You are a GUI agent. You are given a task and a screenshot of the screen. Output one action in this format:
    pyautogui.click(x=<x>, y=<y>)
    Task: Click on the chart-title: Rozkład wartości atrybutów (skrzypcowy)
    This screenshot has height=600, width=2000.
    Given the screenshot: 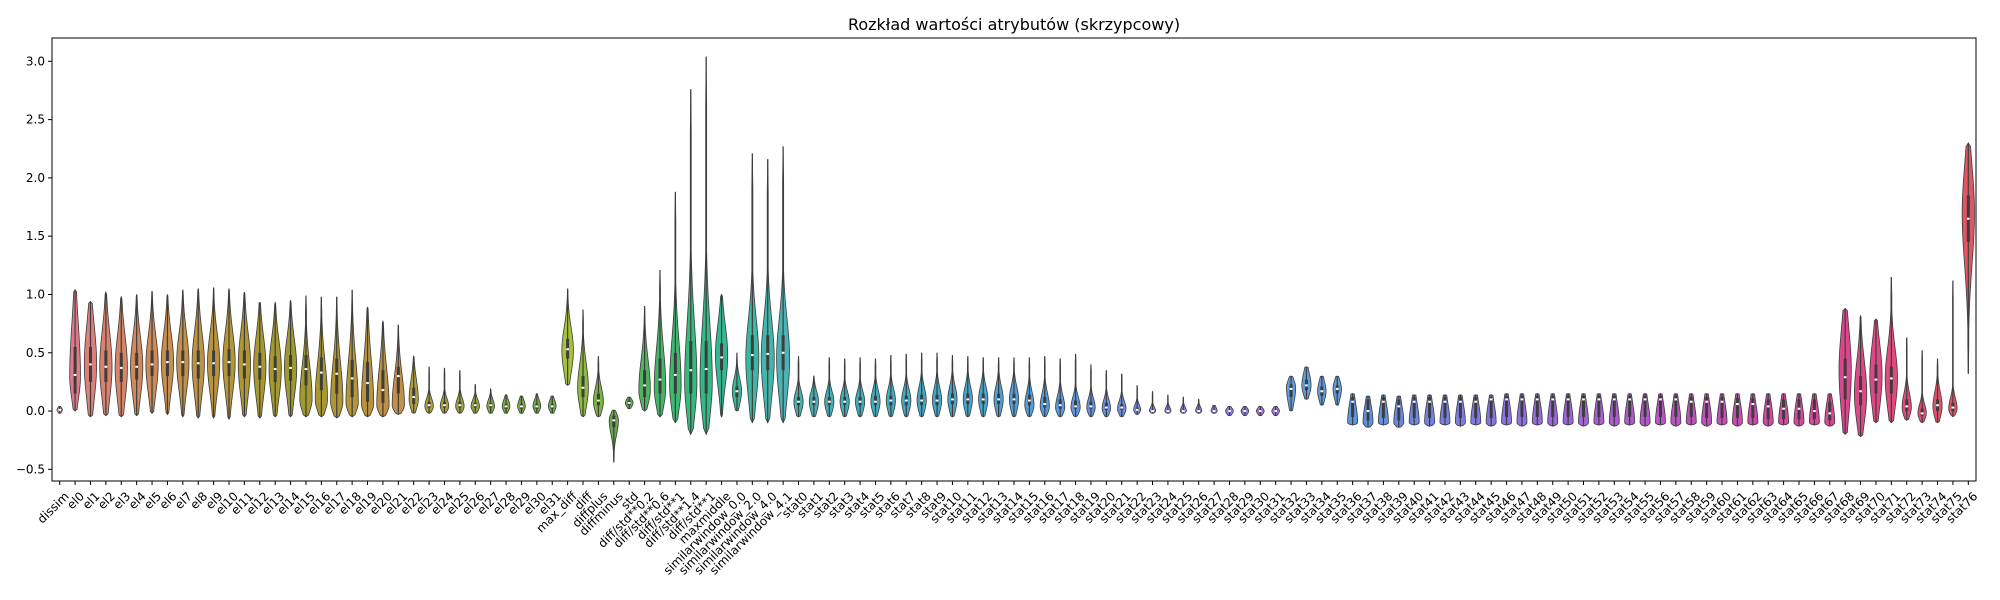 What is the action you would take?
    pyautogui.click(x=1014, y=24)
    